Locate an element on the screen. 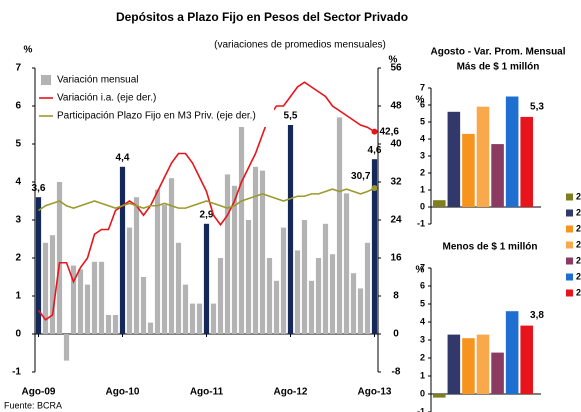 The image size is (581, 412). data-label: 2,9 is located at coordinates (207, 214).